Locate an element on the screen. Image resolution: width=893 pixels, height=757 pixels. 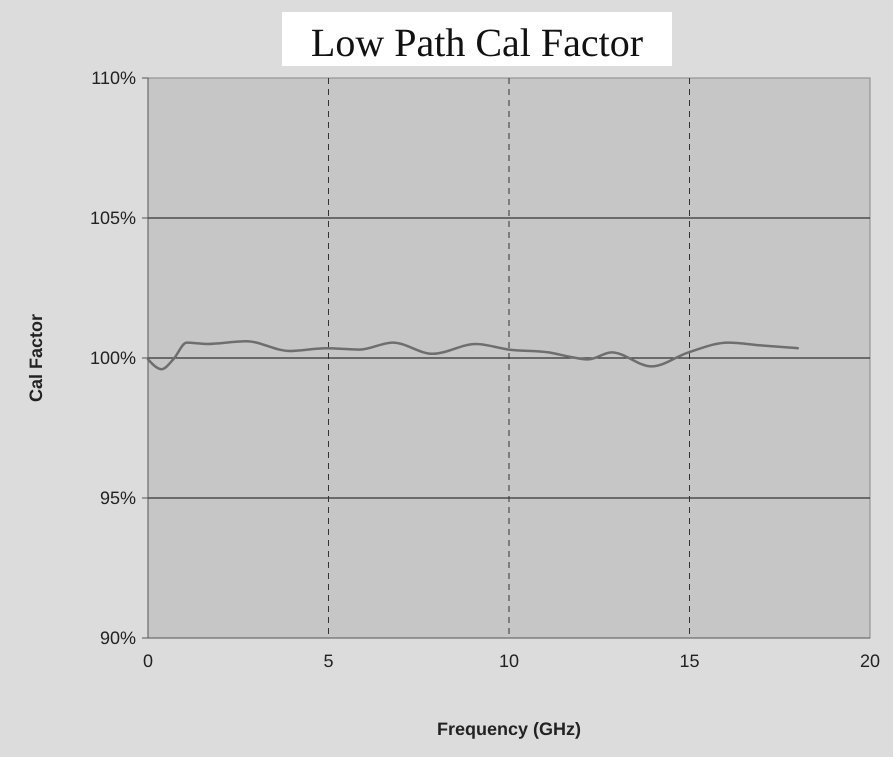
line-series is located at coordinates (473, 355).